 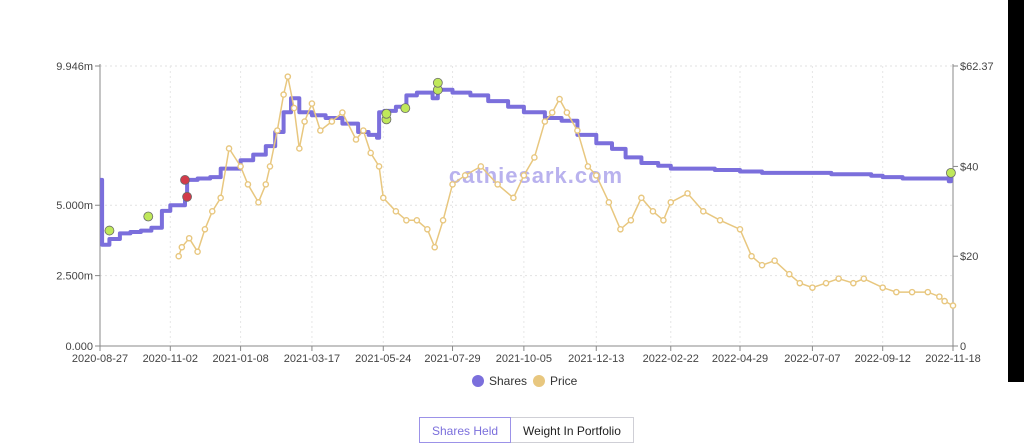 I want to click on x-tick-label: 2021-03-17, so click(x=312, y=359).